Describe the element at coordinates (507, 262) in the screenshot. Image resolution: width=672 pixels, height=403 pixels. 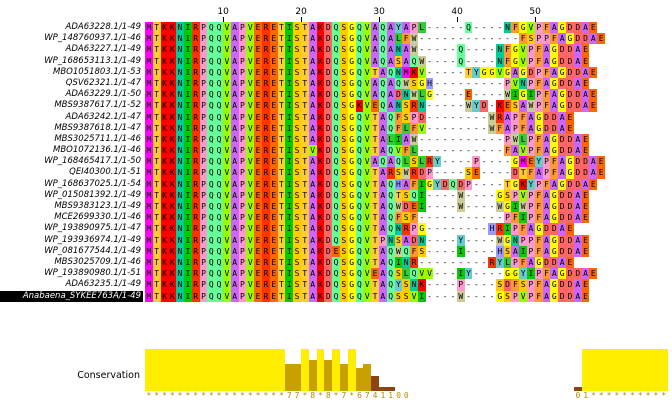
I see `residue-cell: L` at that location.